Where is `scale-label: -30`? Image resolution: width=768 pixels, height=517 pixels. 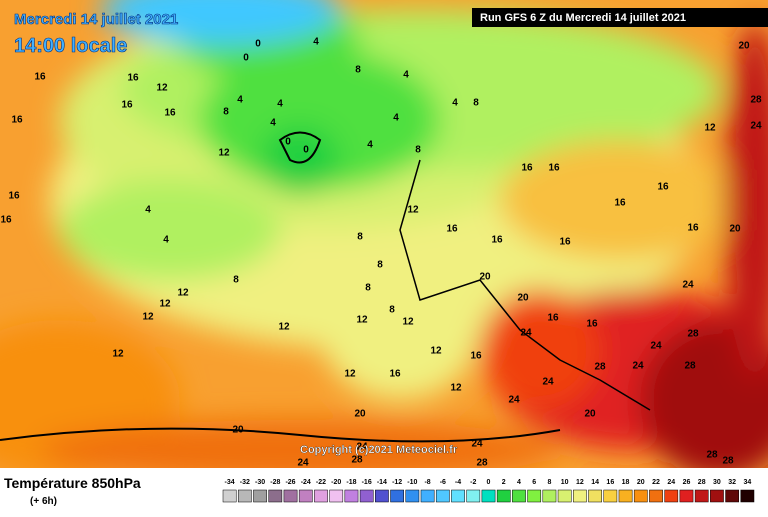
scale-label: -30 is located at coordinates (260, 482).